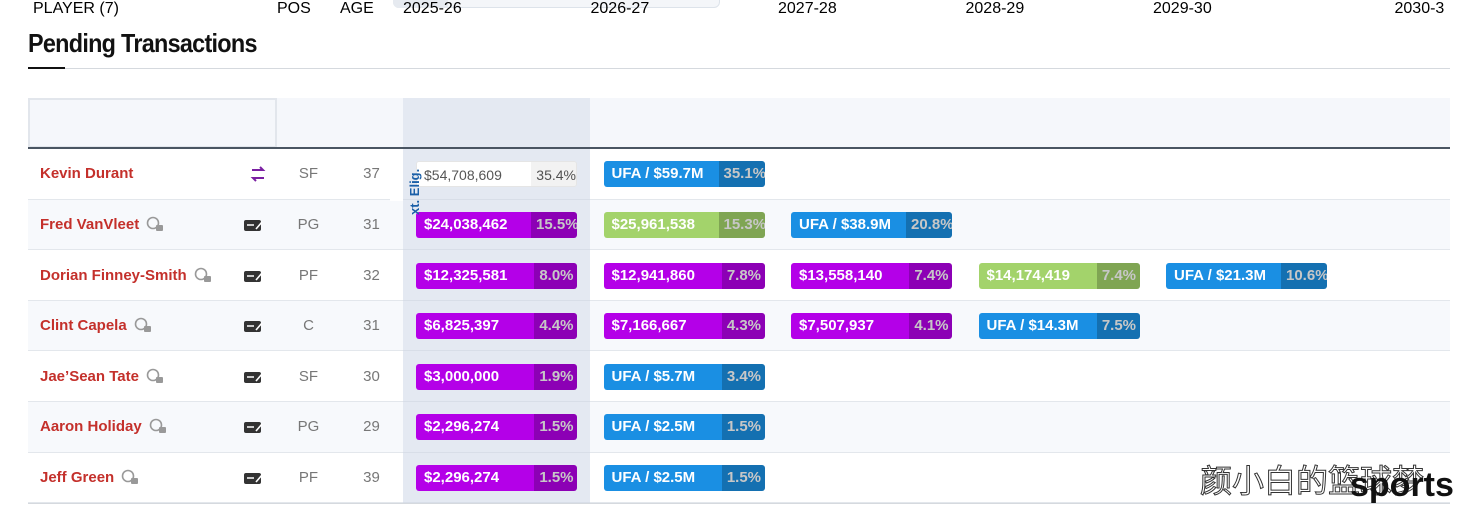  I want to click on contract-pill: $25,961,538 15.3%, so click(684, 224).